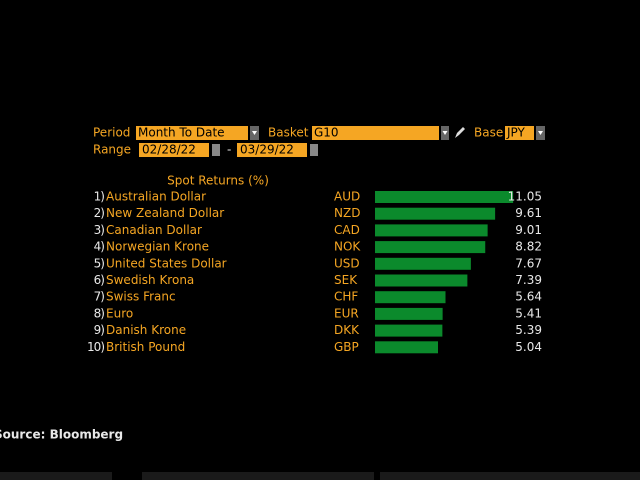  I want to click on currency-name: Australian Dollar, so click(156, 197).